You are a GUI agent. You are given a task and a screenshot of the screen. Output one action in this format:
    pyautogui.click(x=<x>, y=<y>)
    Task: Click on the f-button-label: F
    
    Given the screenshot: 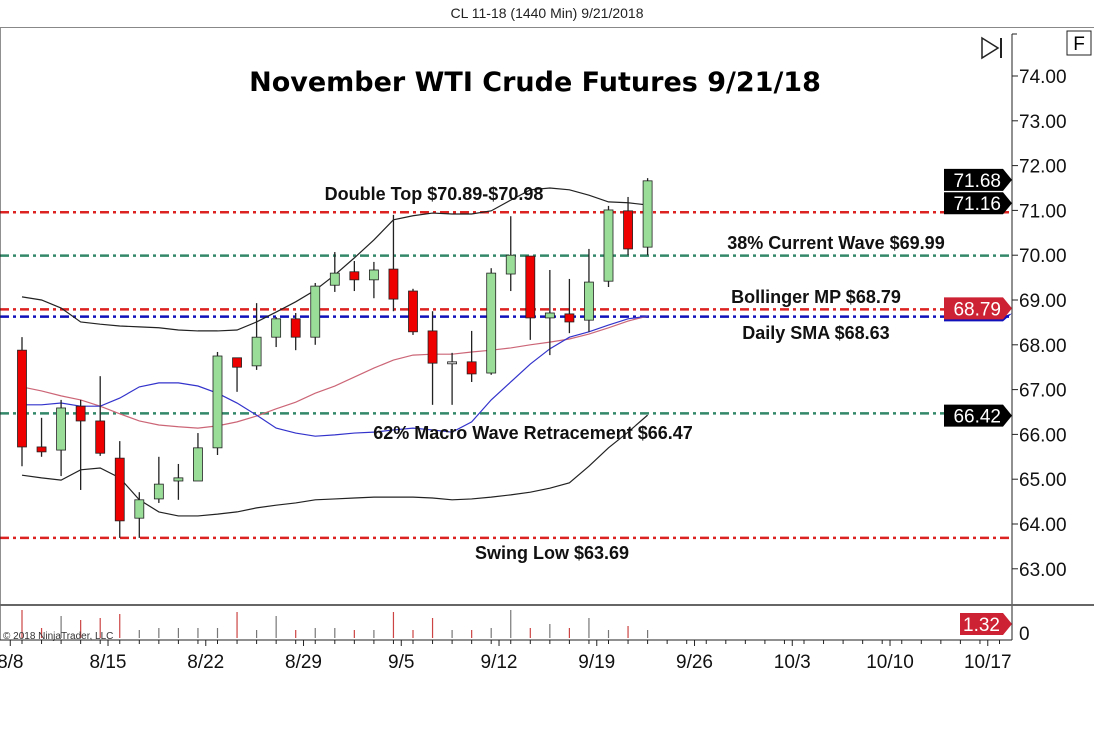 What is the action you would take?
    pyautogui.click(x=1079, y=44)
    